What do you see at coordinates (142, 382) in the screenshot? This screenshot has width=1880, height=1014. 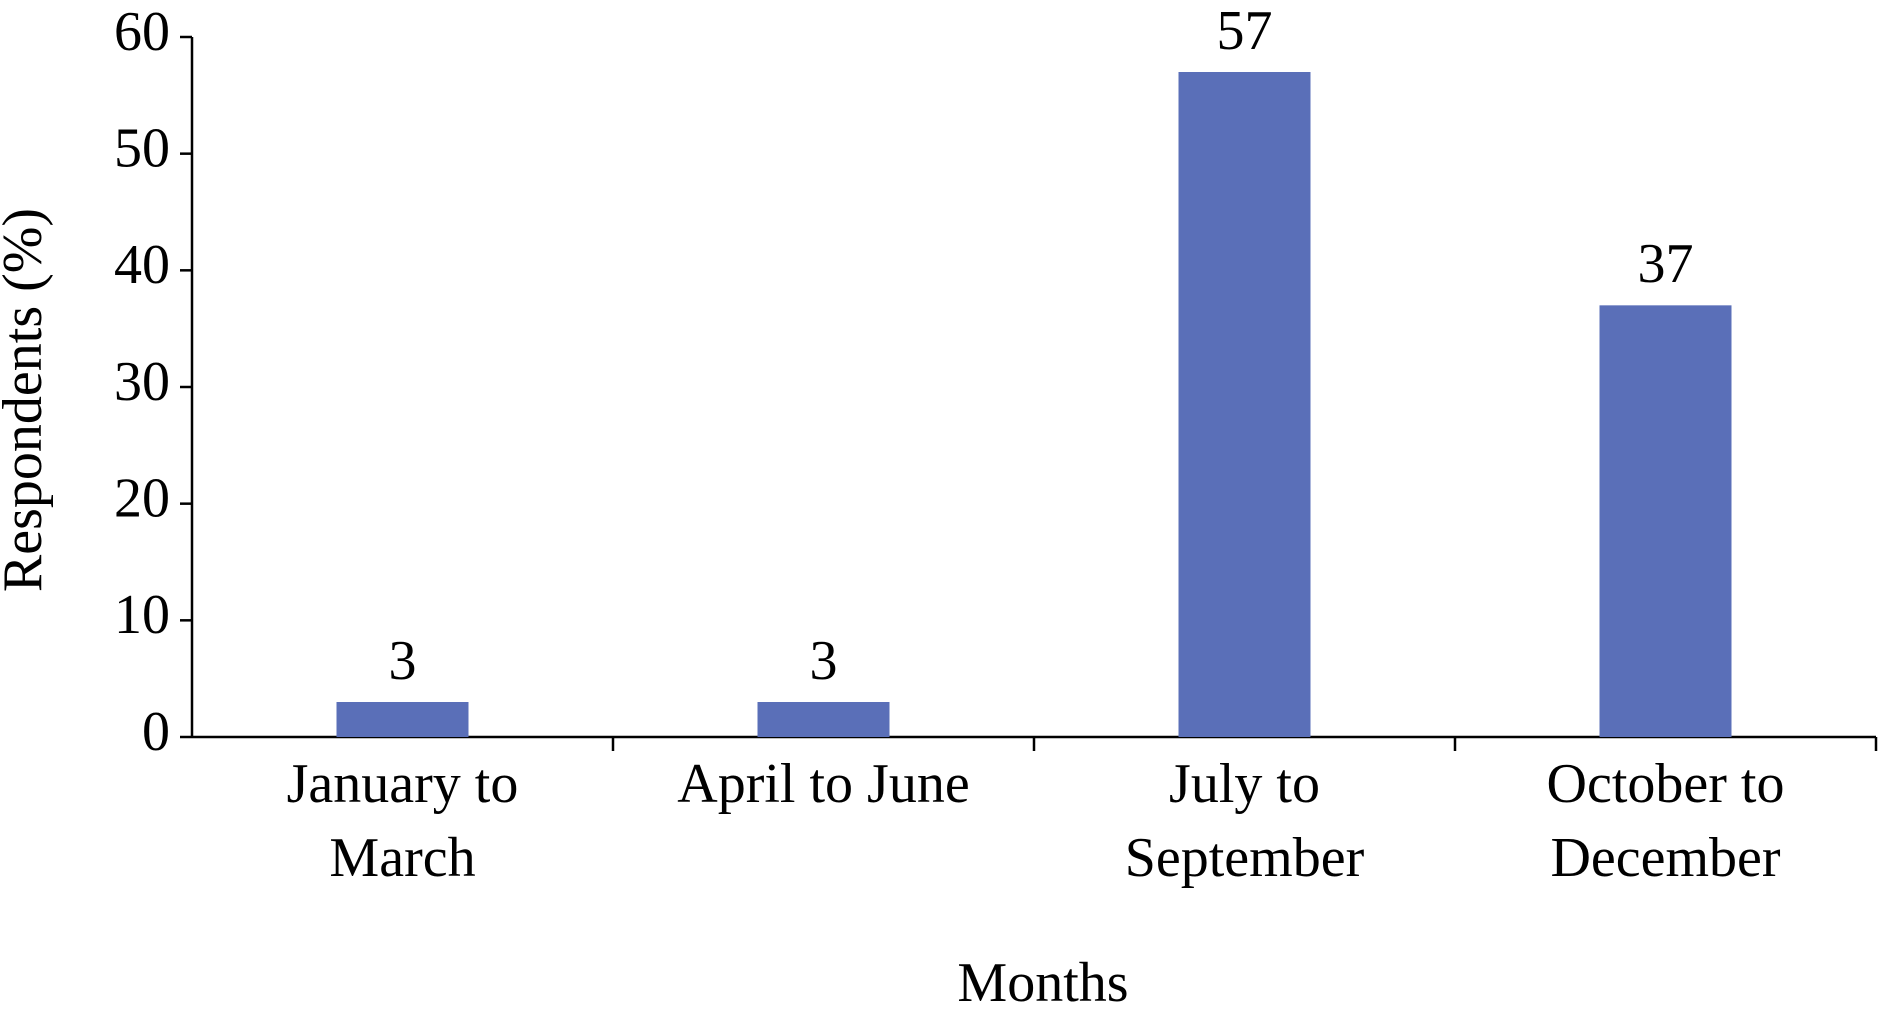 I see `y-tick-label: 30` at bounding box center [142, 382].